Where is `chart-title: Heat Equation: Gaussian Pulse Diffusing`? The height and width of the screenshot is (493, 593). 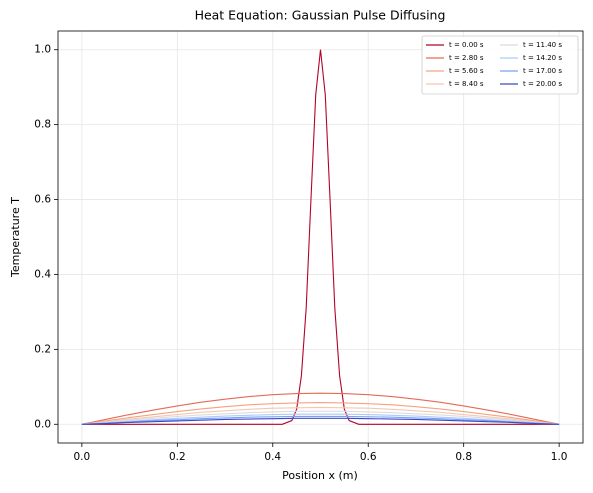
chart-title: Heat Equation: Gaussian Pulse Diffusing is located at coordinates (320, 15).